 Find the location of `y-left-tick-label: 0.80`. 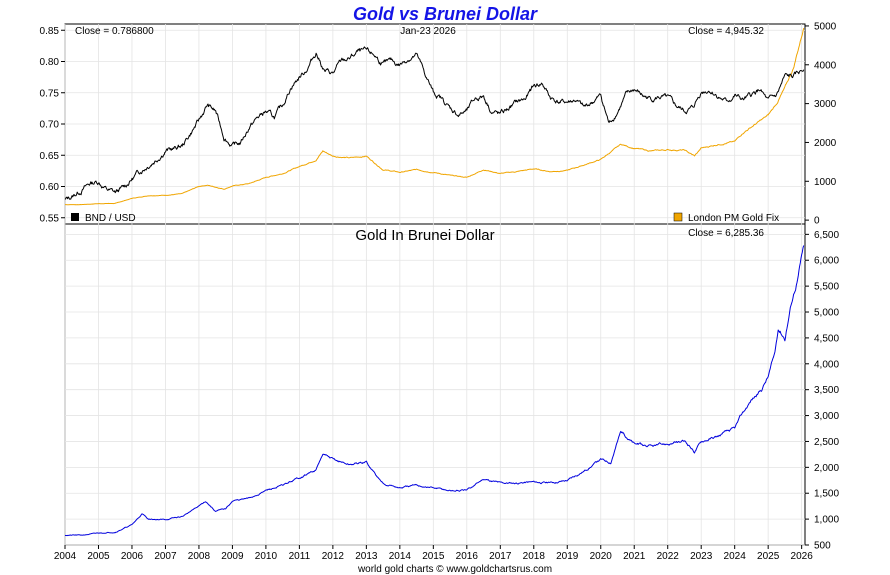

y-left-tick-label: 0.80 is located at coordinates (50, 62).